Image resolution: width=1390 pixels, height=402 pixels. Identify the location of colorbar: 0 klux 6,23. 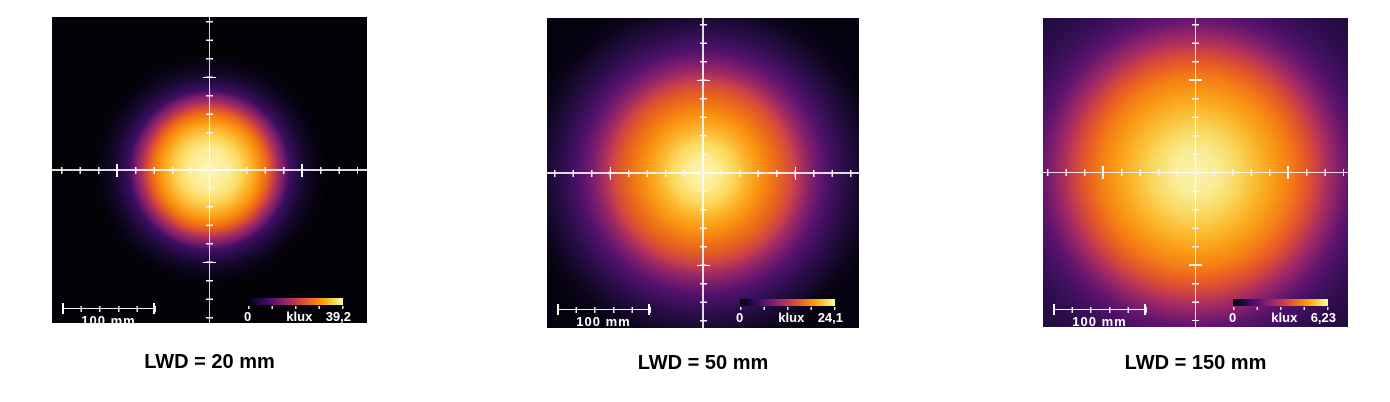
(1282, 312).